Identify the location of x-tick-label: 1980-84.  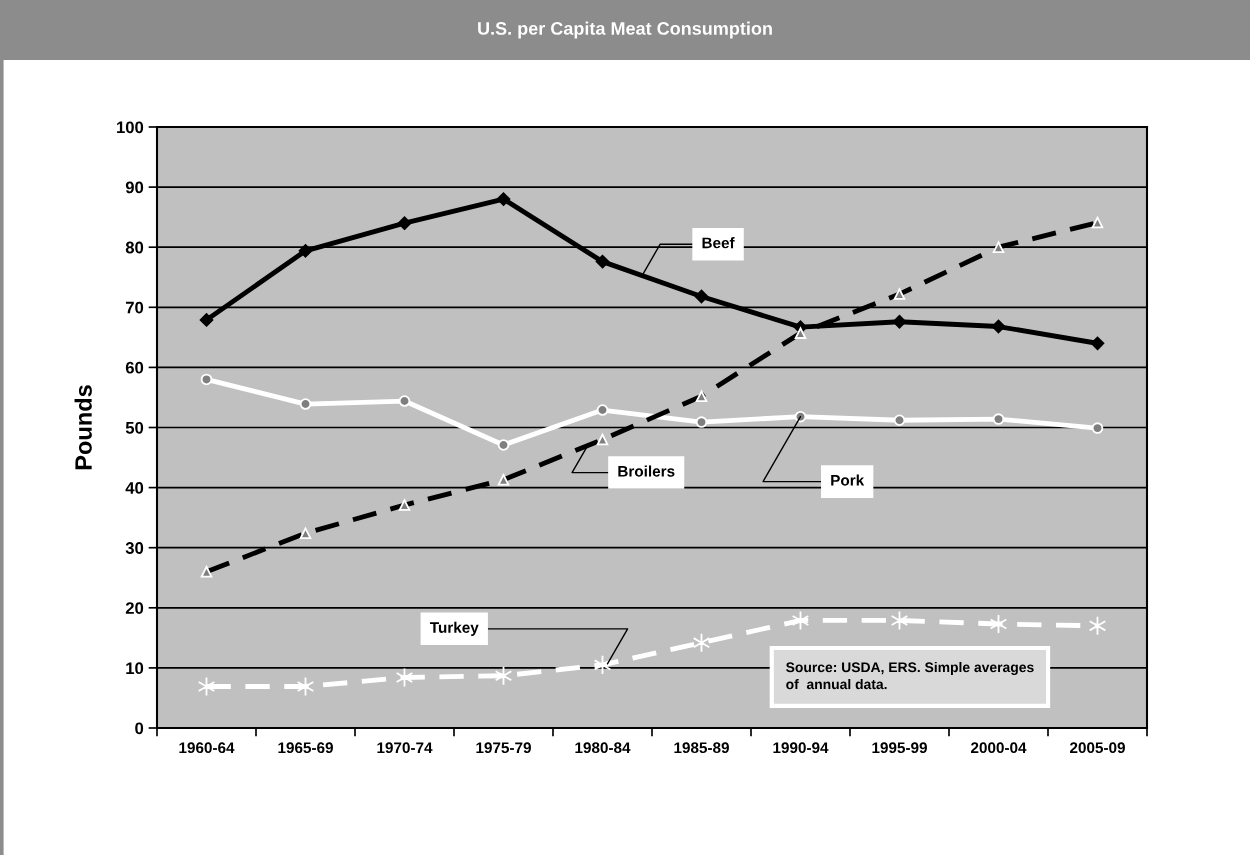
(603, 748).